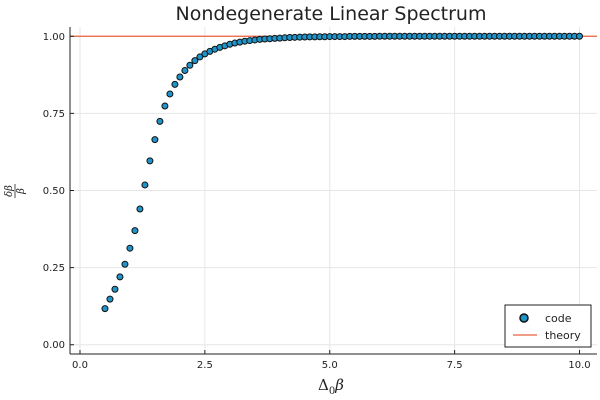 This screenshot has width=600, height=400. What do you see at coordinates (339, 385) in the screenshot?
I see `x-axis-label-beta: β` at bounding box center [339, 385].